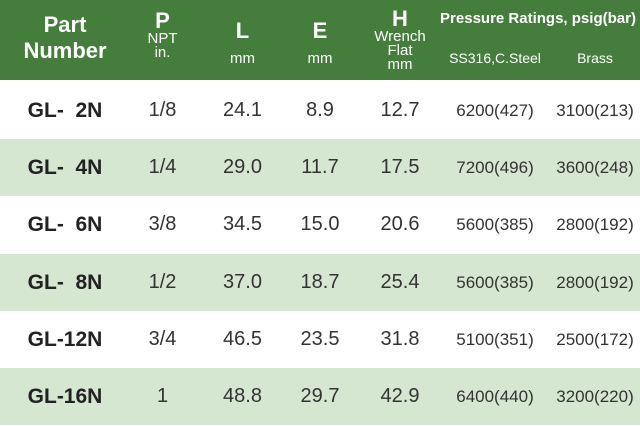 The height and width of the screenshot is (426, 640). What do you see at coordinates (400, 36) in the screenshot?
I see `header-h-sub1: Wrench` at bounding box center [400, 36].